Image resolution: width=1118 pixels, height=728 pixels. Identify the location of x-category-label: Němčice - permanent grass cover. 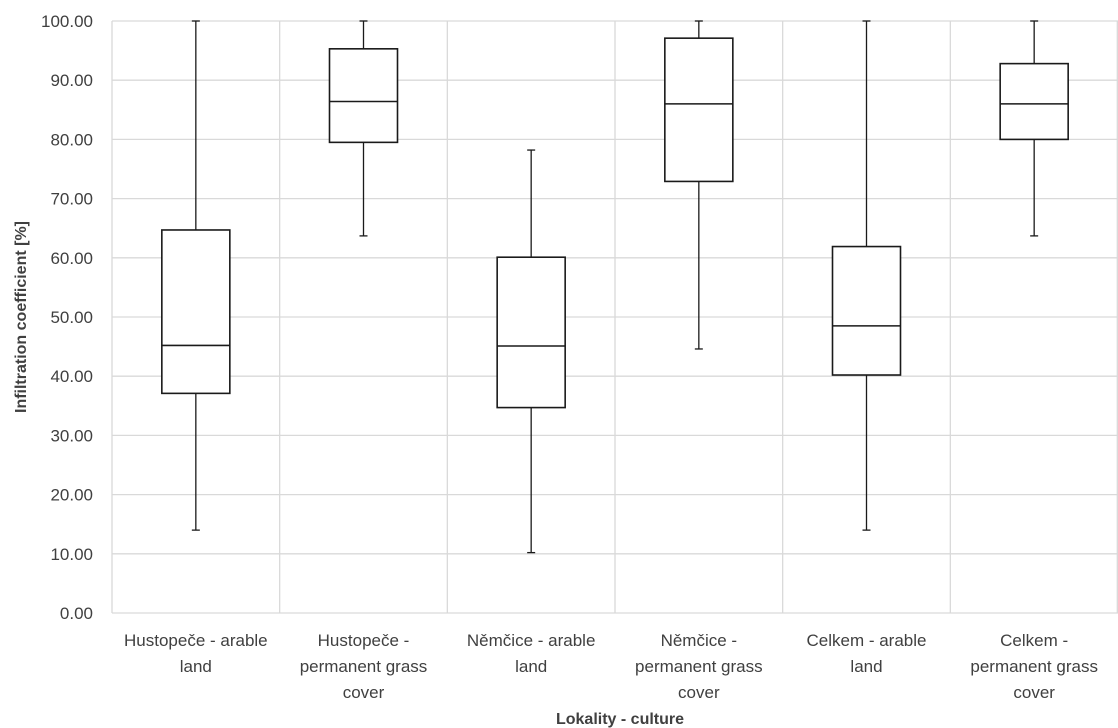
(699, 666).